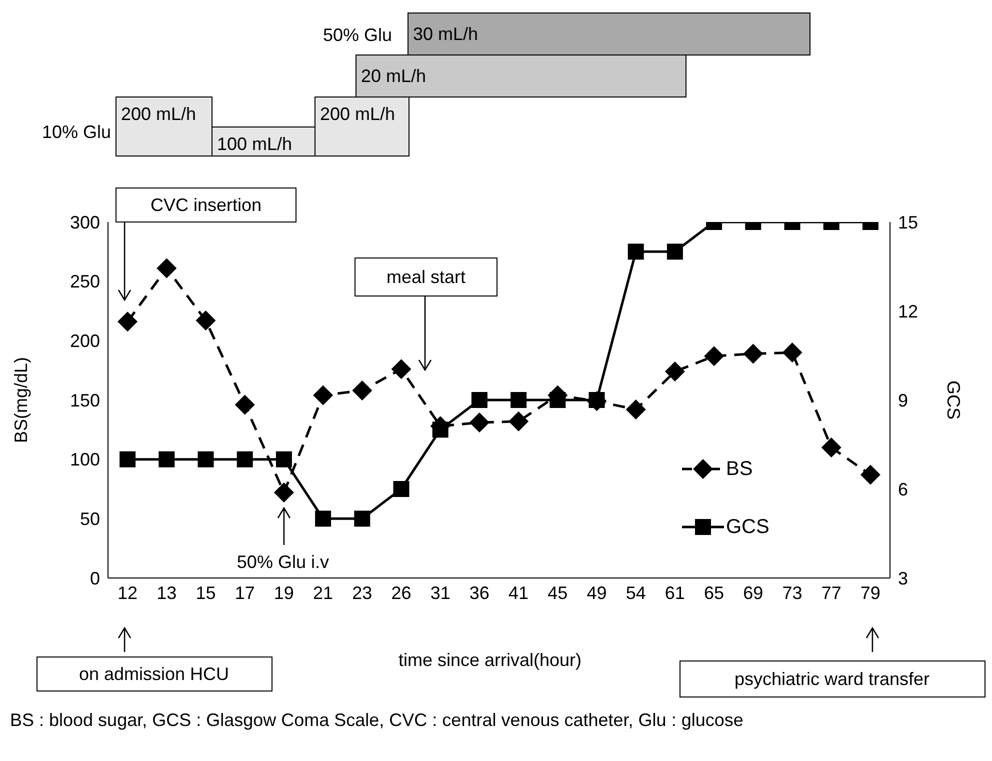  I want to click on x-tick-label: 23, so click(362, 592).